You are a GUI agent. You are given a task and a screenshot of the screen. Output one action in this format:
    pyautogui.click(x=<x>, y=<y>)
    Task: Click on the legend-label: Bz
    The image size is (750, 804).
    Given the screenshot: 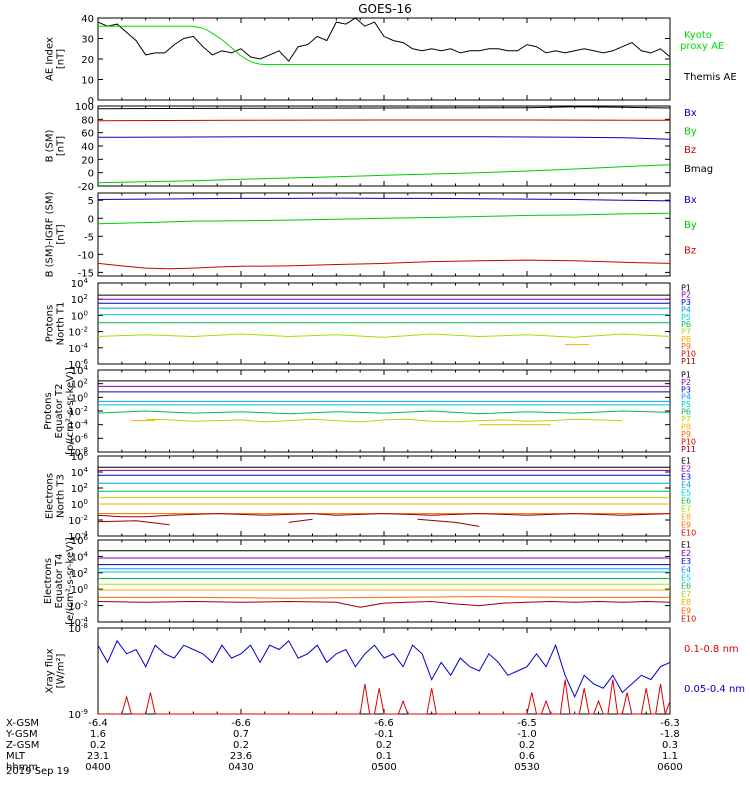 What is the action you would take?
    pyautogui.click(x=690, y=250)
    